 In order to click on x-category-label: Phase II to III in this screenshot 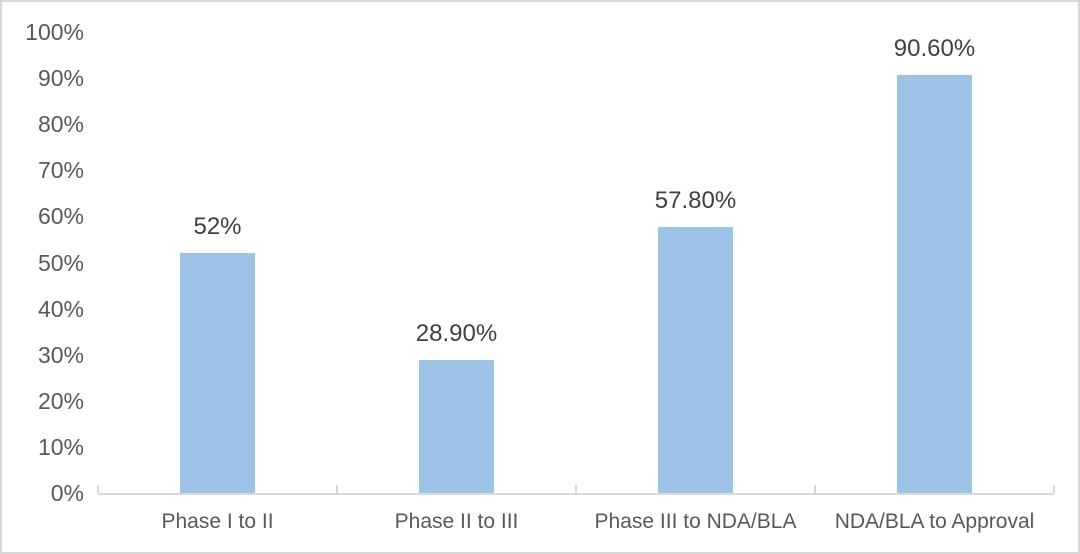, I will do `click(456, 521)`.